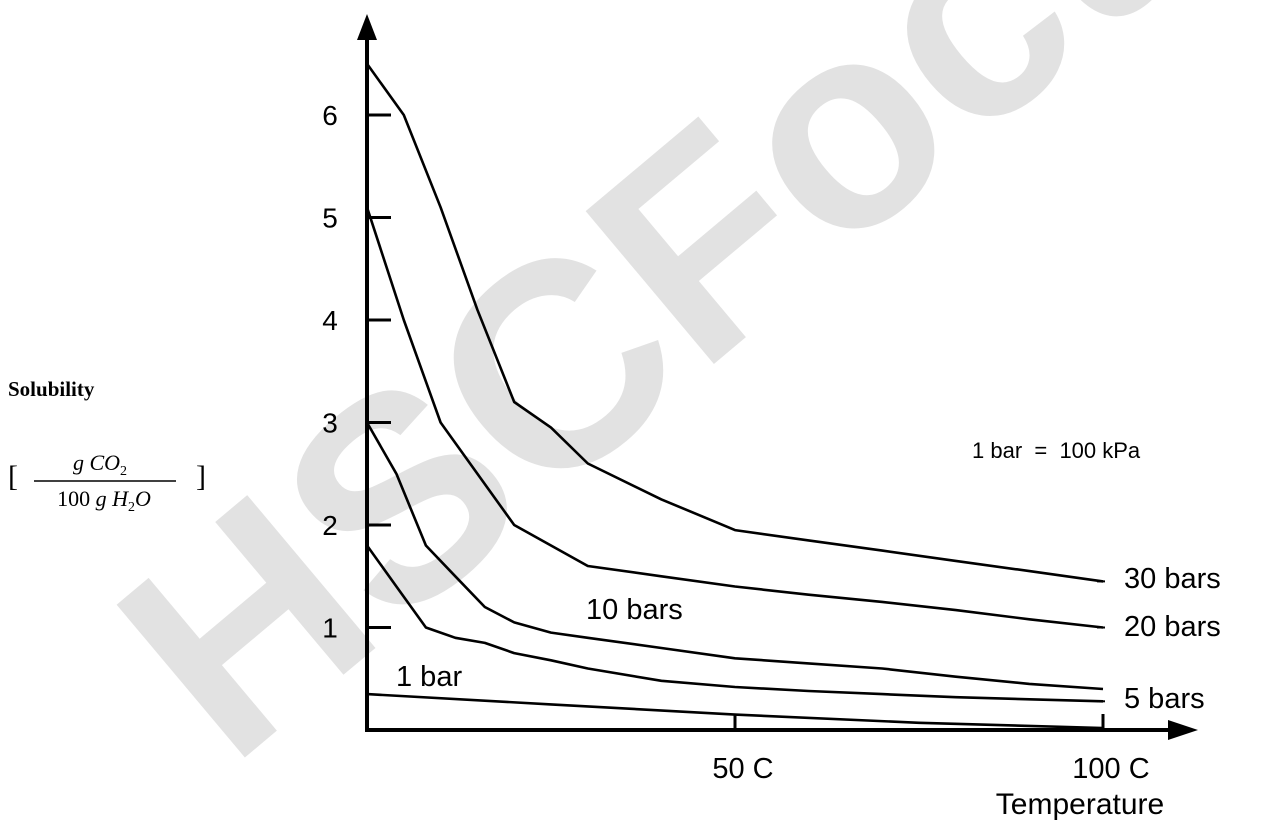 The width and height of the screenshot is (1262, 826). Describe the element at coordinates (1080, 804) in the screenshot. I see `x-axis-title: Temperature` at that location.